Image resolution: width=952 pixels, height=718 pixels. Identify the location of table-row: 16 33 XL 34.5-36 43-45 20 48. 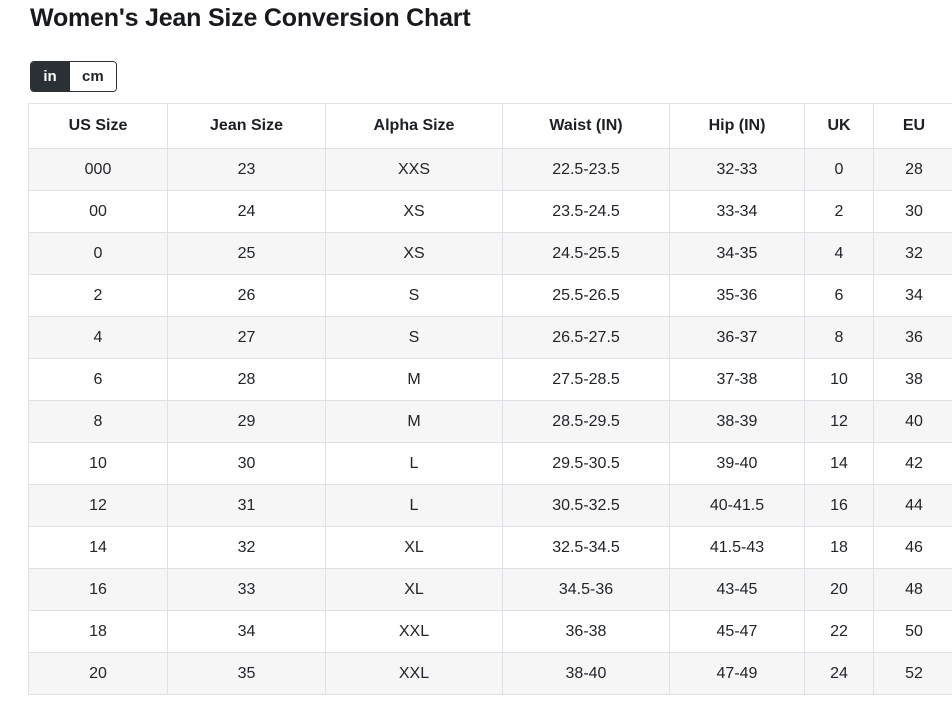
(490, 589).